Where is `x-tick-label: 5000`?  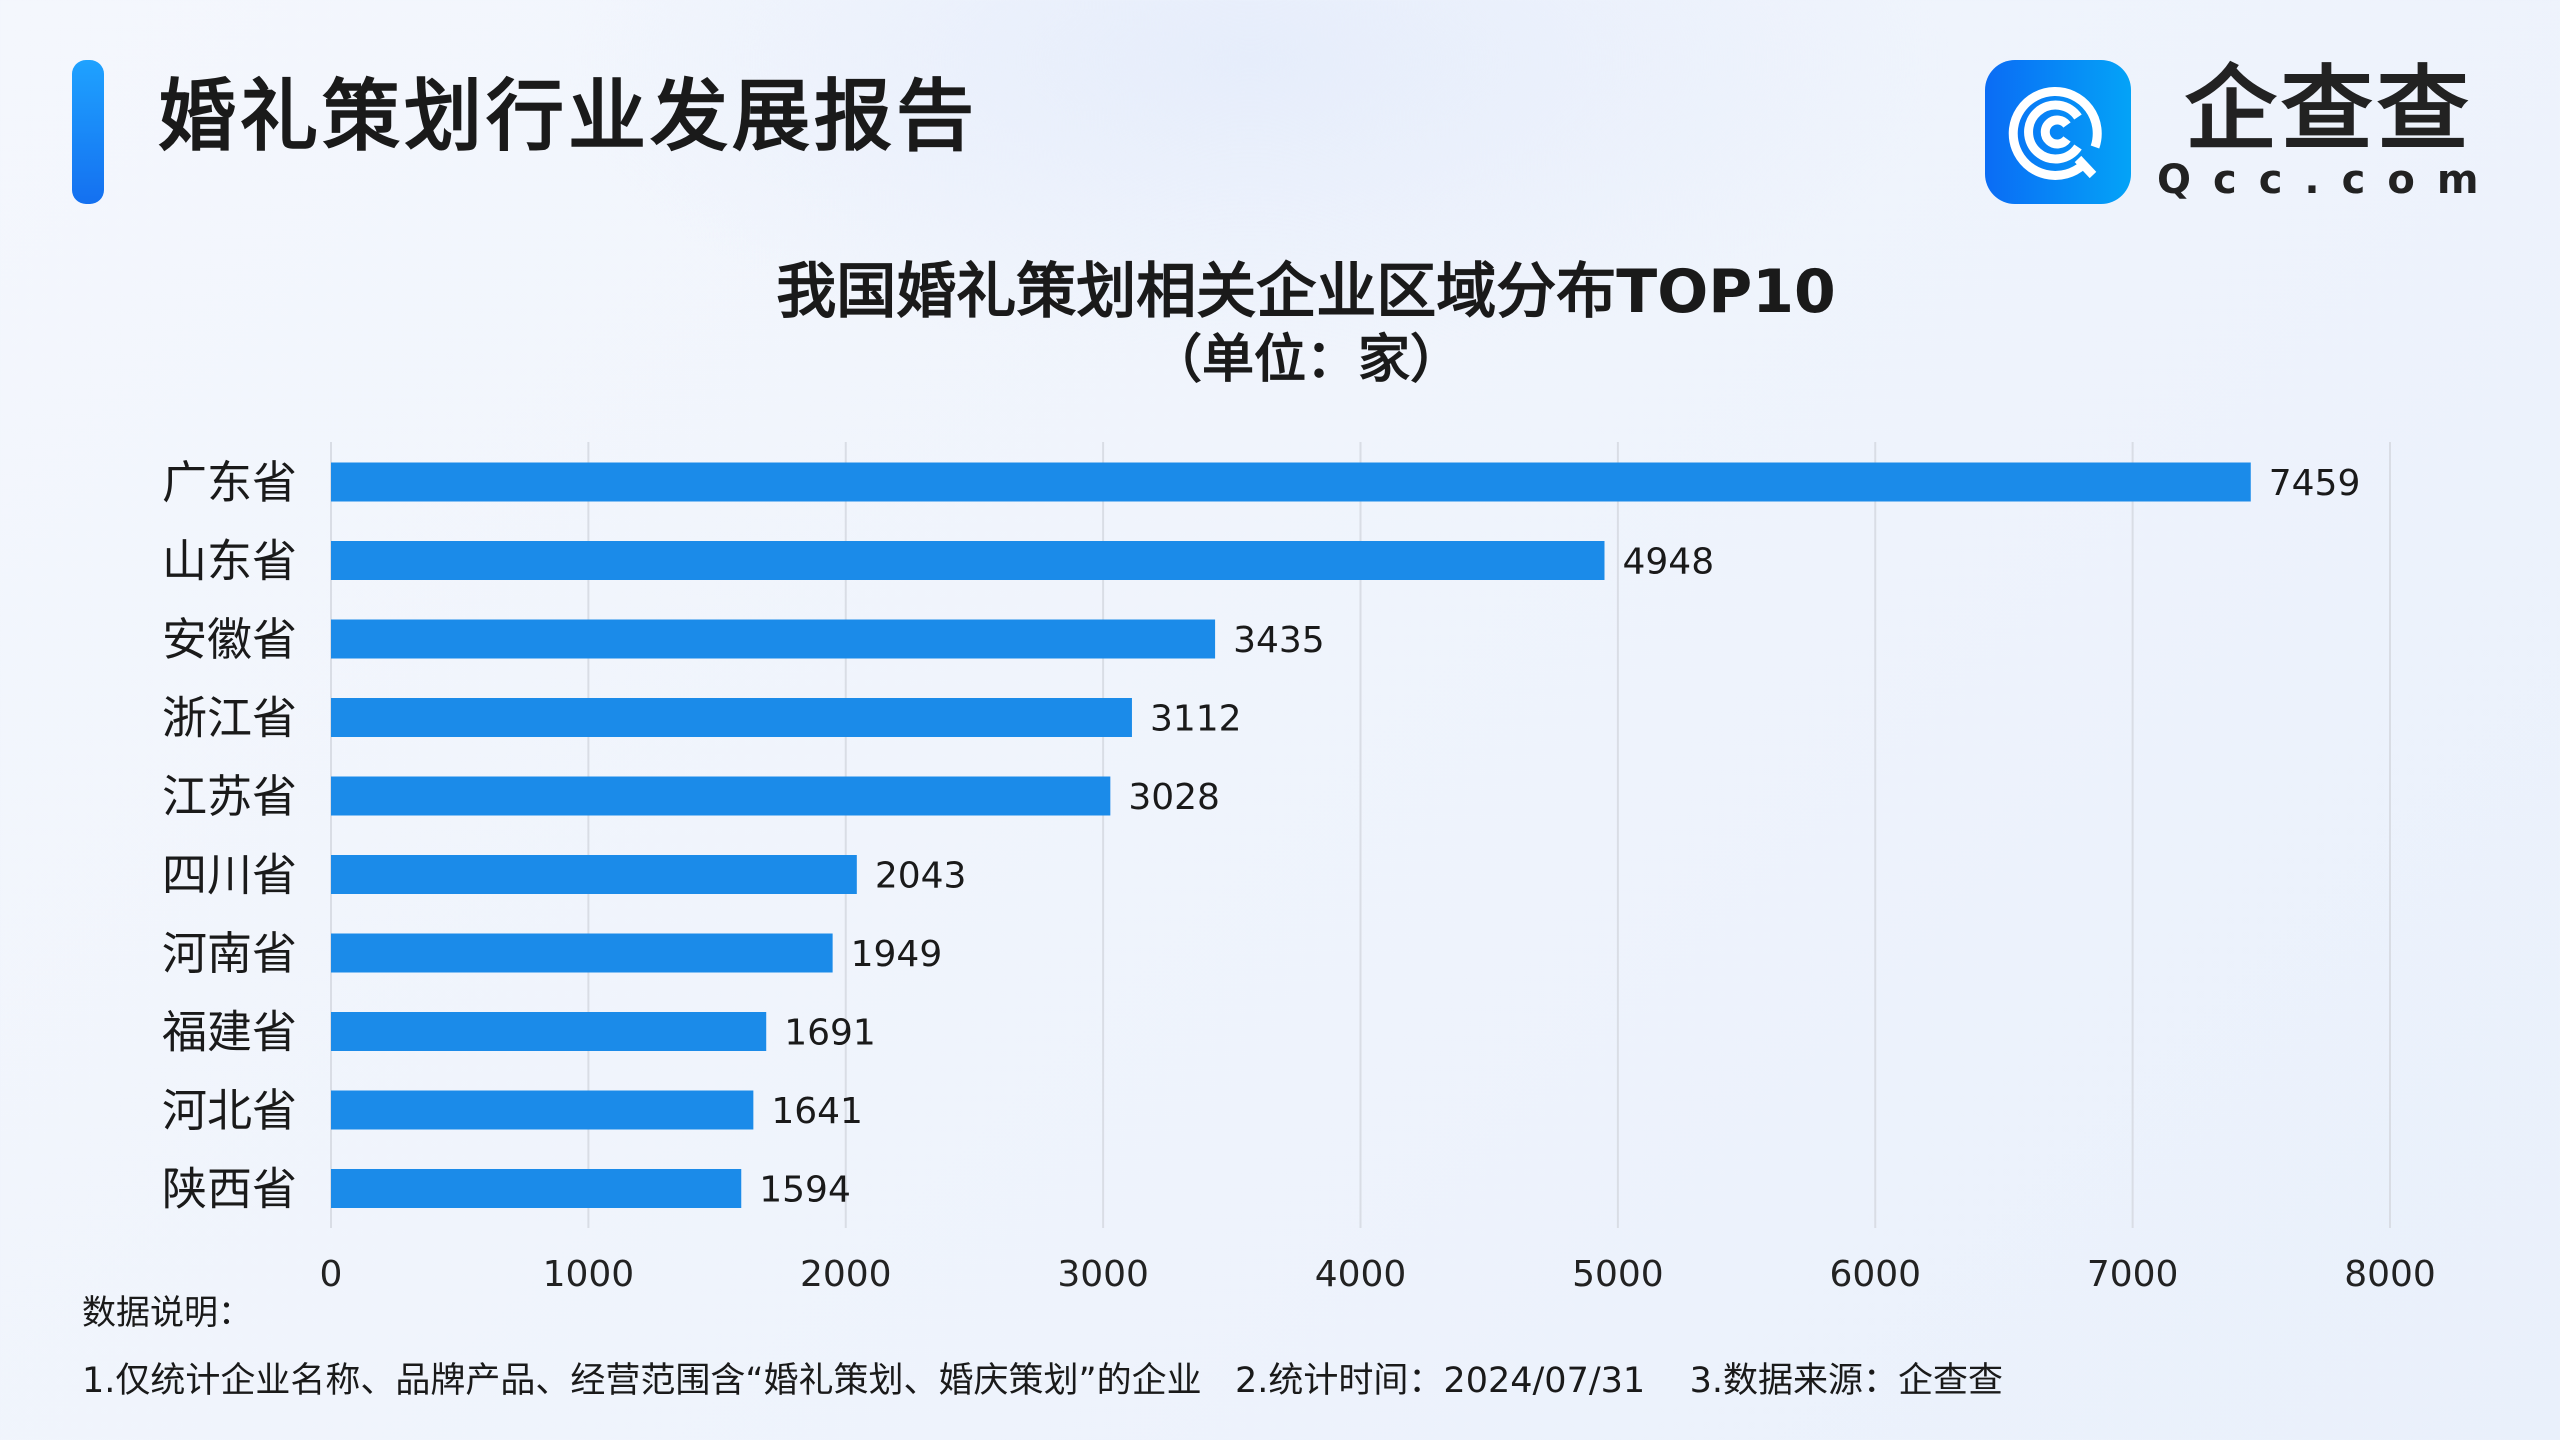
x-tick-label: 5000 is located at coordinates (1618, 1274).